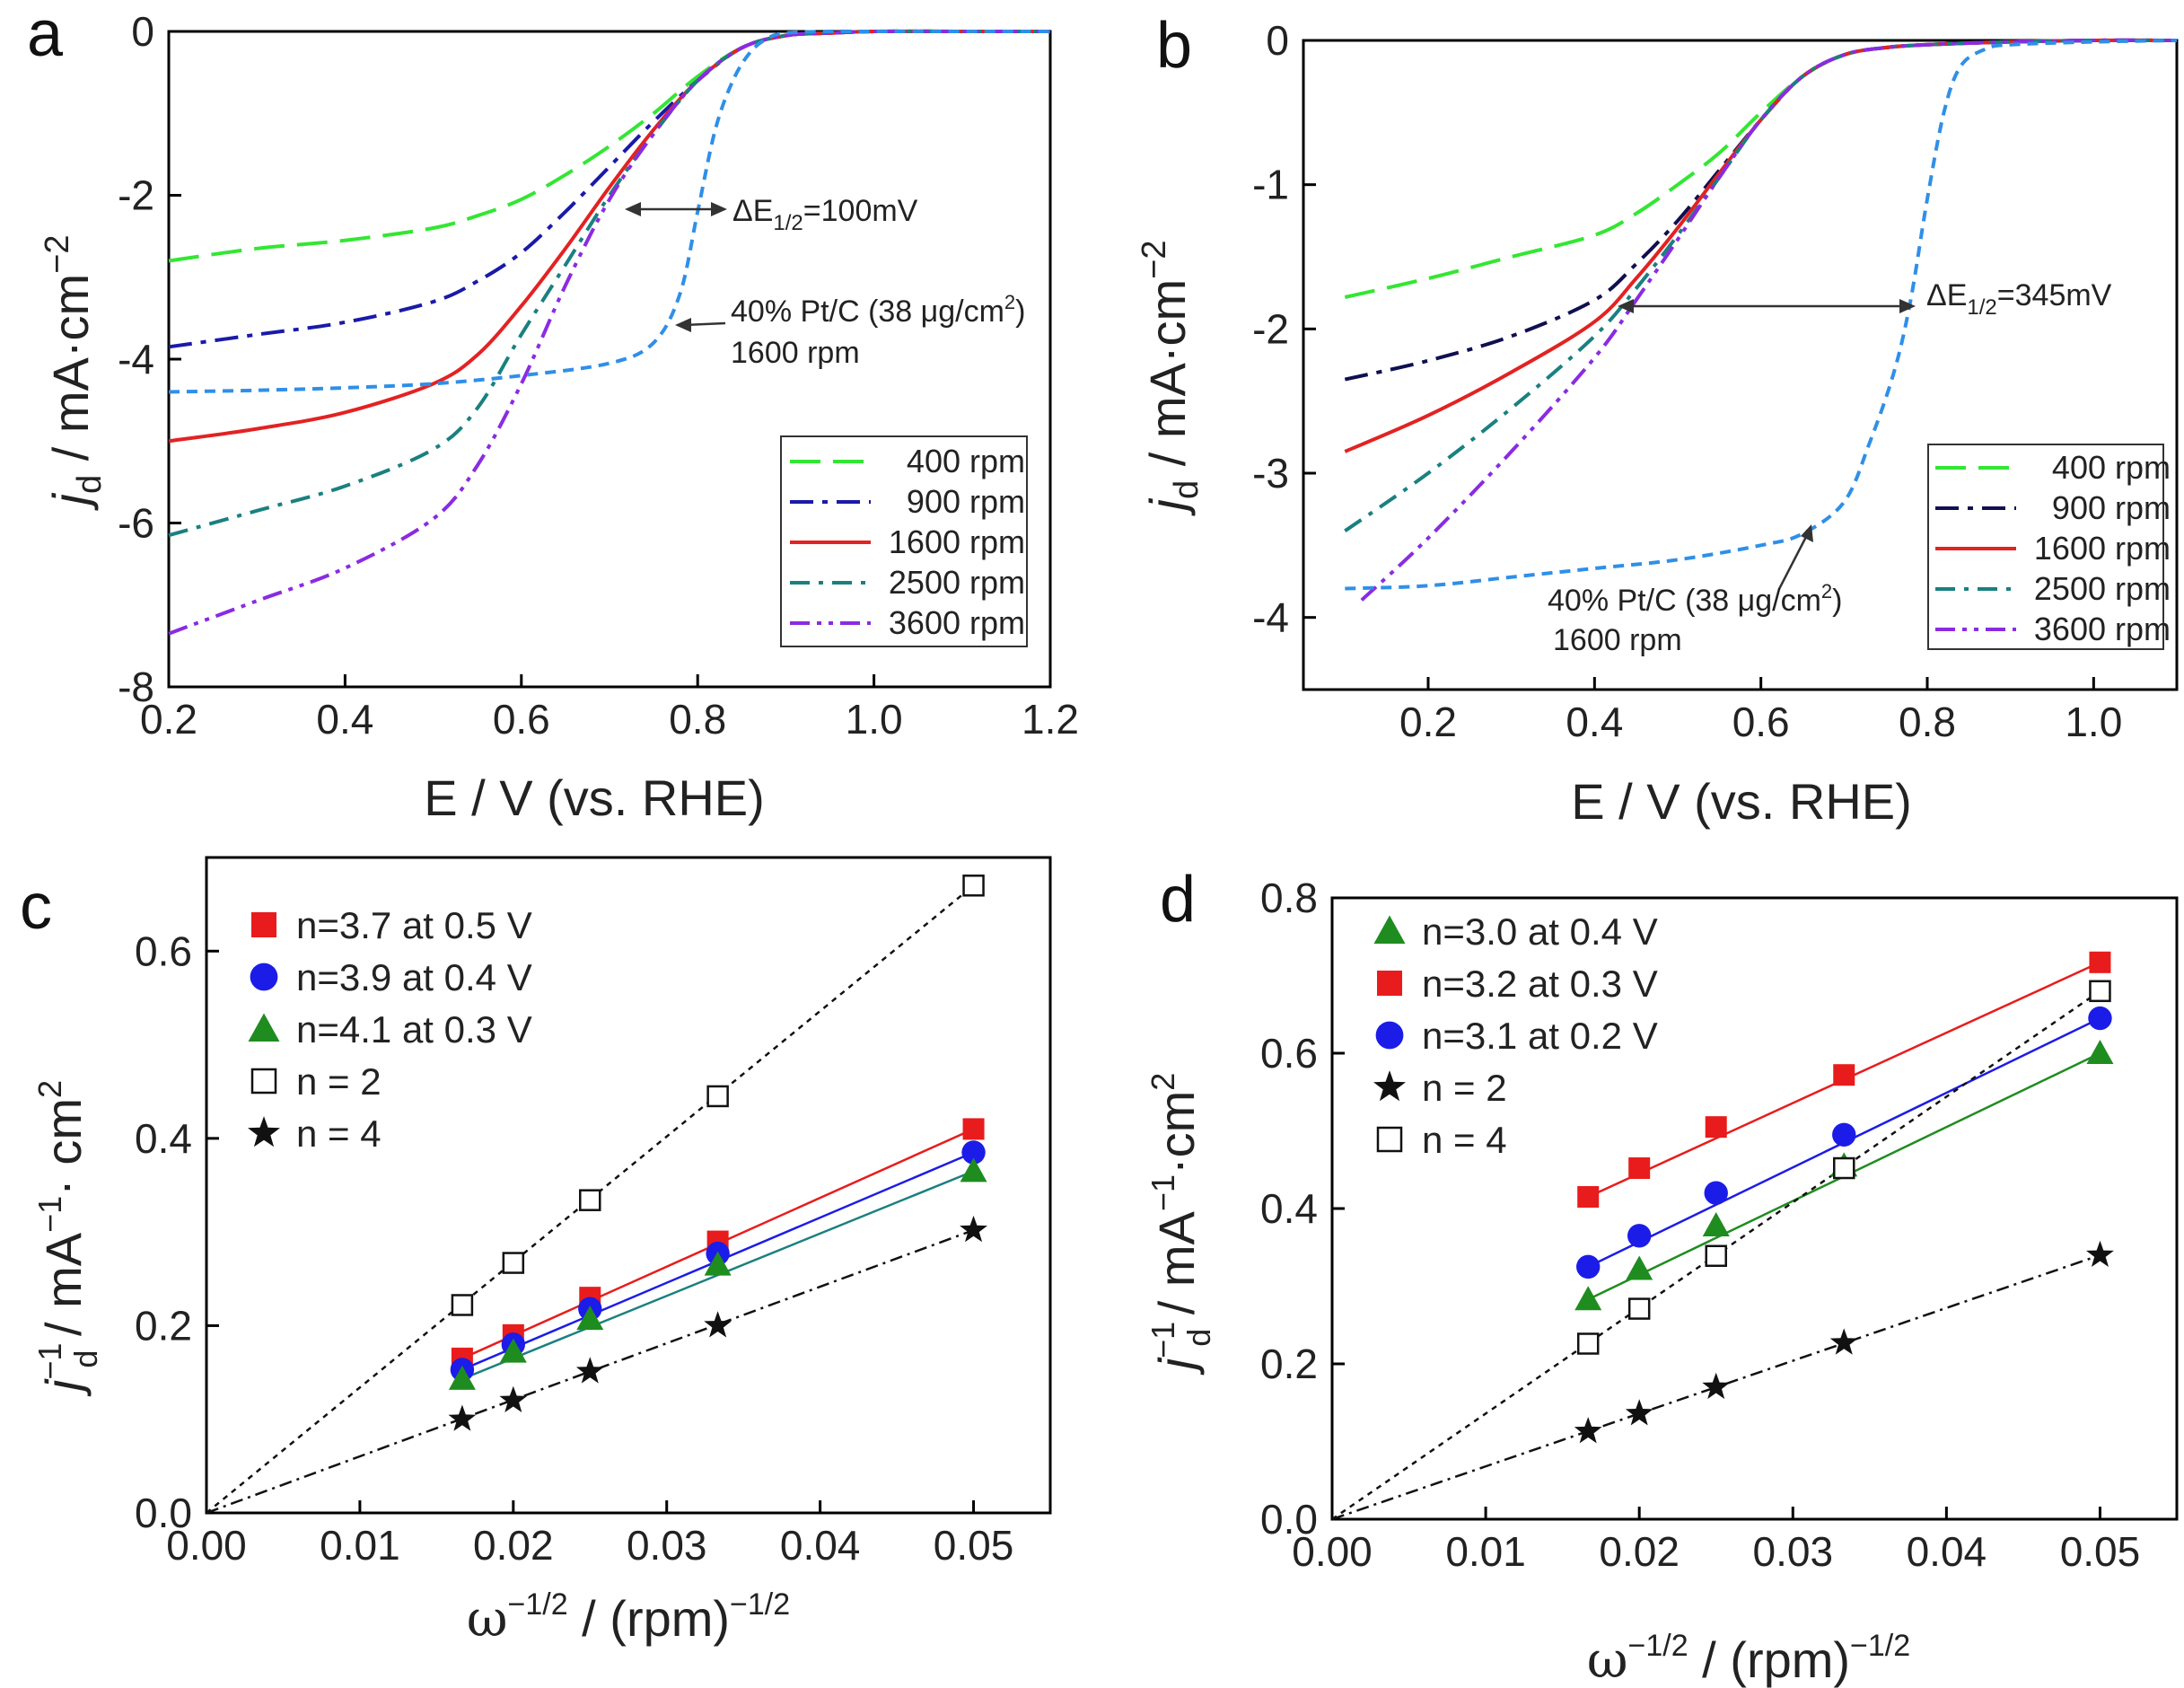 The width and height of the screenshot is (2184, 1688). What do you see at coordinates (957, 622) in the screenshot?
I see `panel-a-legend-label: 3600 rpm` at bounding box center [957, 622].